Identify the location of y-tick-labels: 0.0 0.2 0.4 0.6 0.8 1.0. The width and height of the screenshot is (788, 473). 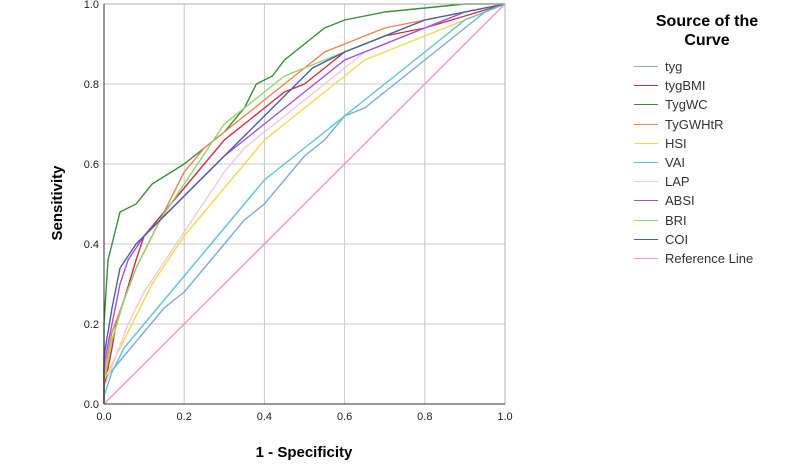
(91, 205).